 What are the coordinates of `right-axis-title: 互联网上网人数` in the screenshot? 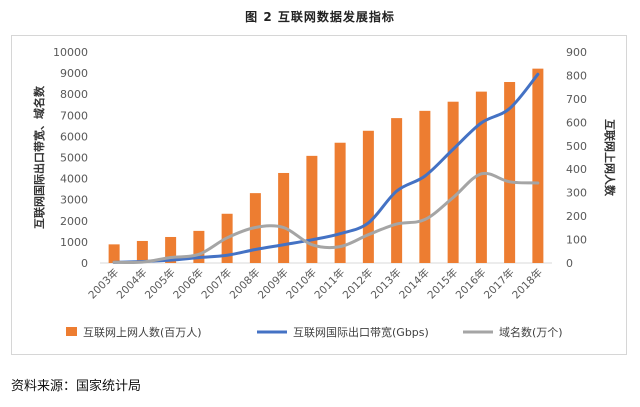 It's located at (610, 158).